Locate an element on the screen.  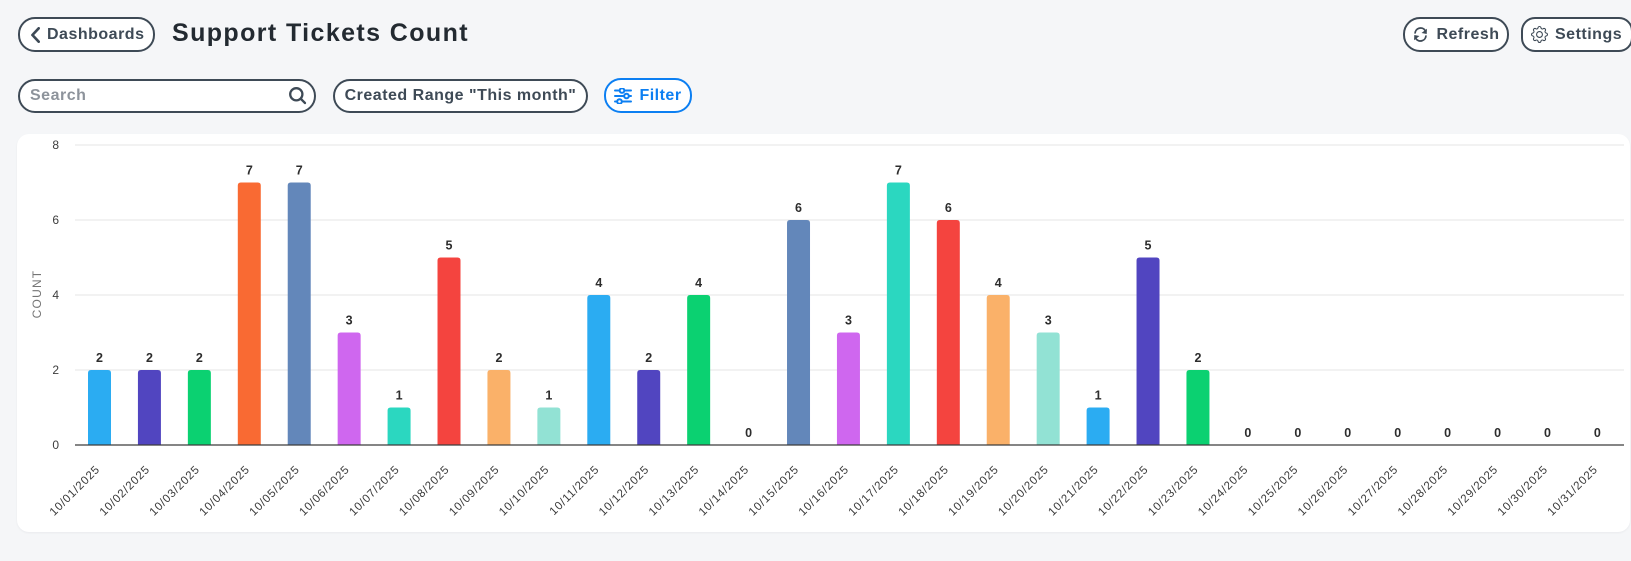
svg-text: 10/07/2025 is located at coordinates (374, 491).